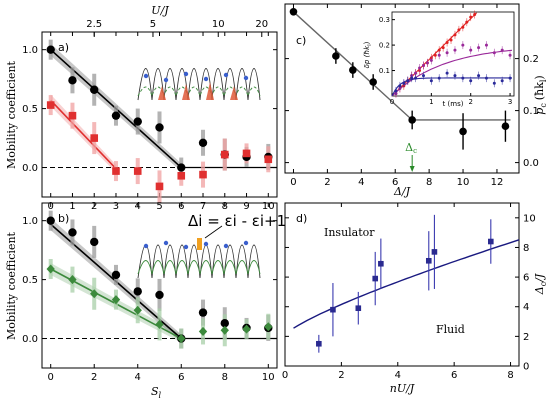 Image resolution: width=550 pixels, height=401 pixels. What do you see at coordinates (218, 24) in the screenshot?
I see `top-tick-label: 10` at bounding box center [218, 24].